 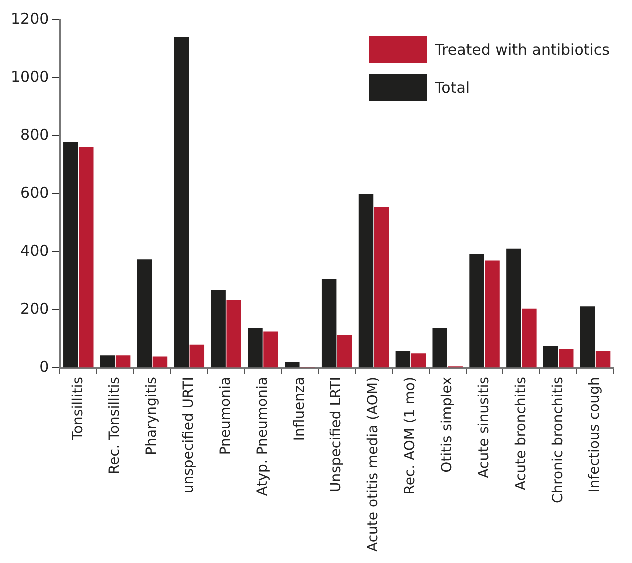 What do you see at coordinates (595, 435) in the screenshot?
I see `x-tick-label: Infectious cough` at bounding box center [595, 435].